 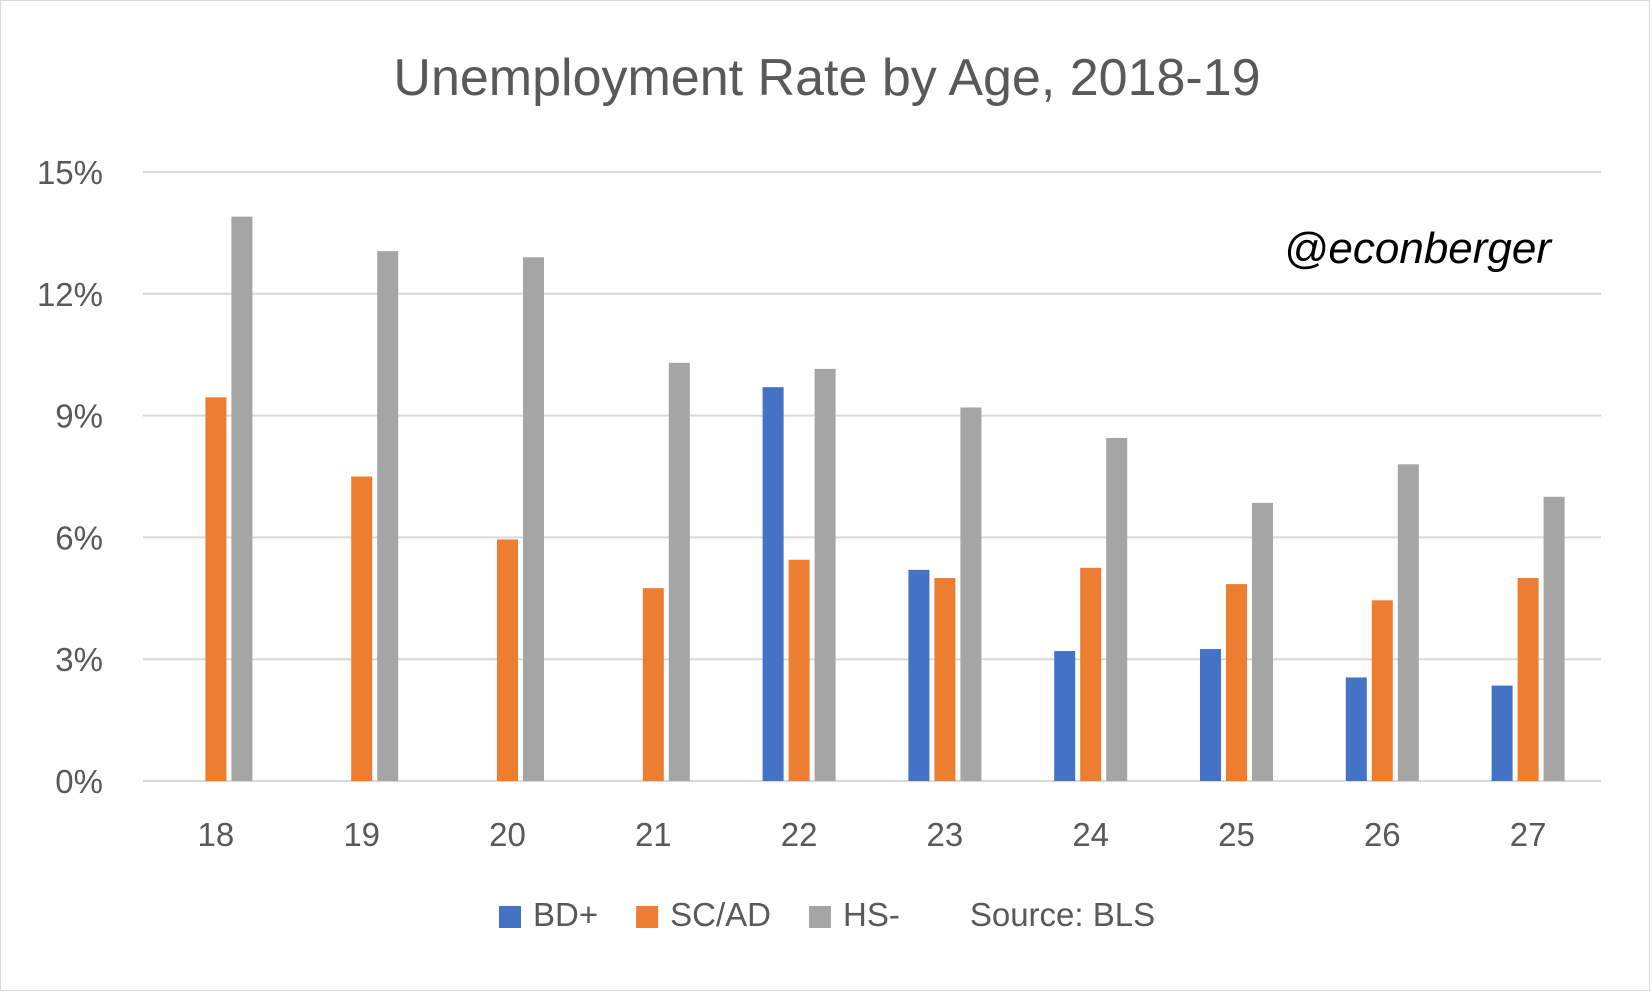 What do you see at coordinates (216, 834) in the screenshot?
I see `x-tick-label-18: 18` at bounding box center [216, 834].